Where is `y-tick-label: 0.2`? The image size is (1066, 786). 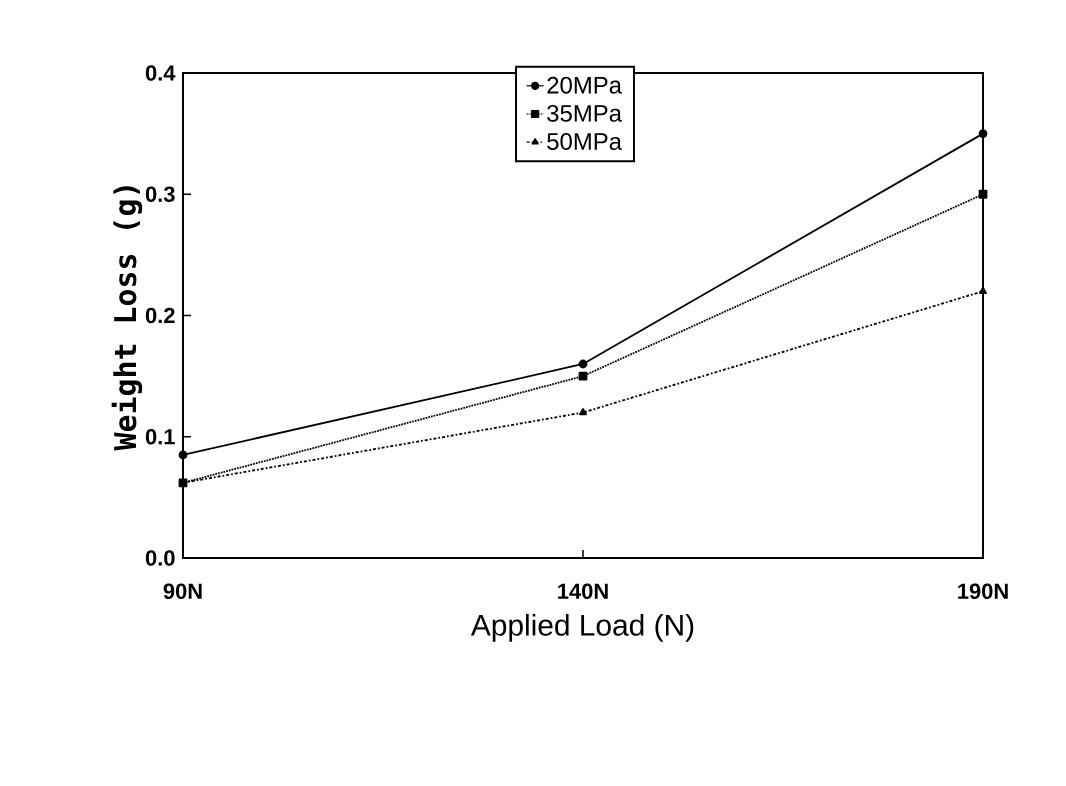
y-tick-label: 0.2 is located at coordinates (160, 315).